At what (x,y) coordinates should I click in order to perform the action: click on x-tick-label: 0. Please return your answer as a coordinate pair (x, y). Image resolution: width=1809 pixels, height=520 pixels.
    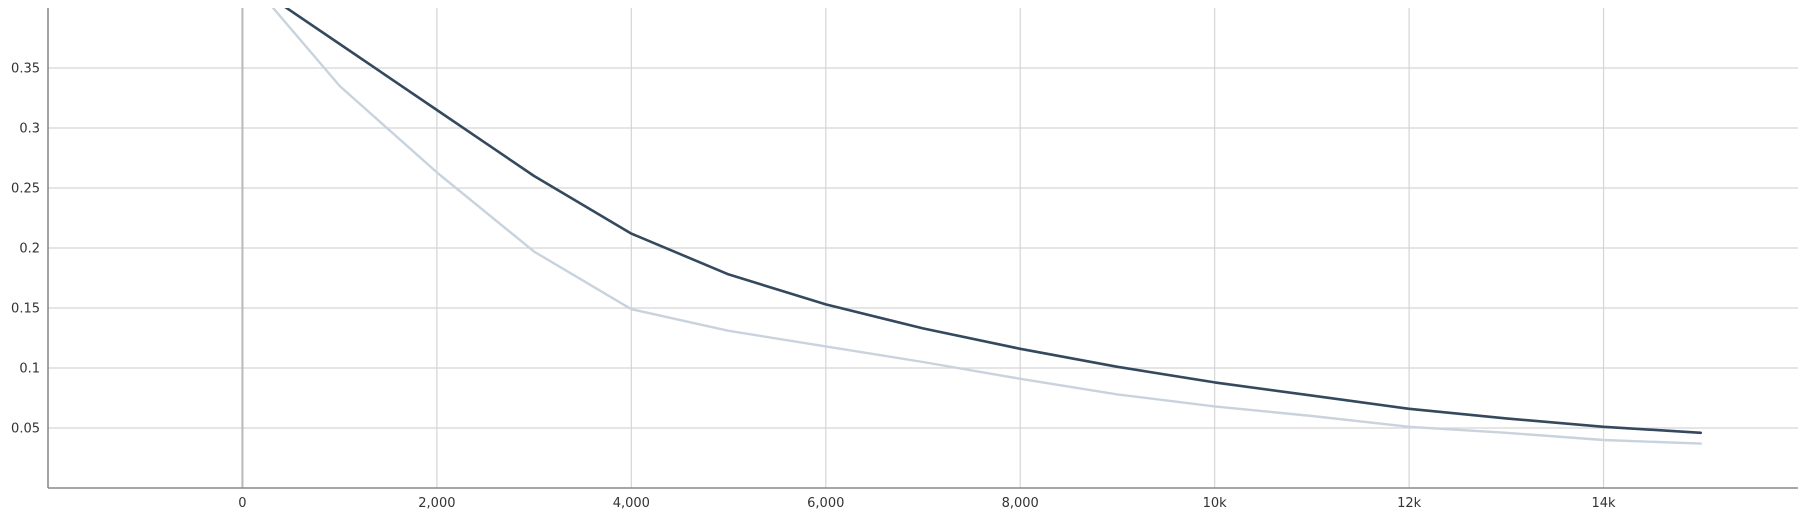
    Looking at the image, I should click on (242, 503).